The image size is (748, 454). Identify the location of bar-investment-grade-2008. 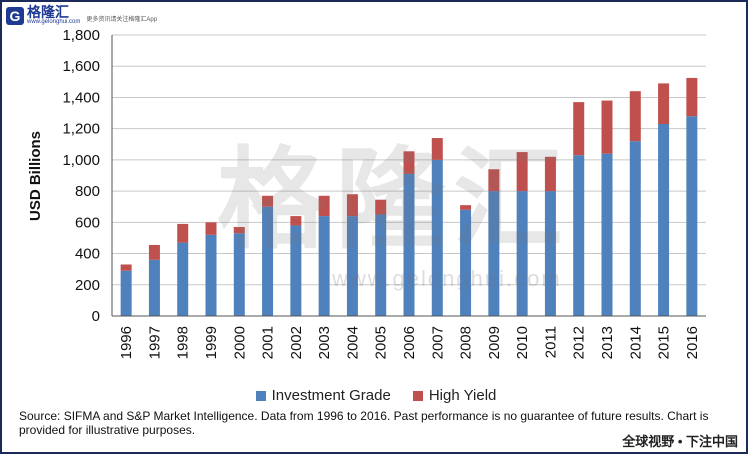
(466, 262).